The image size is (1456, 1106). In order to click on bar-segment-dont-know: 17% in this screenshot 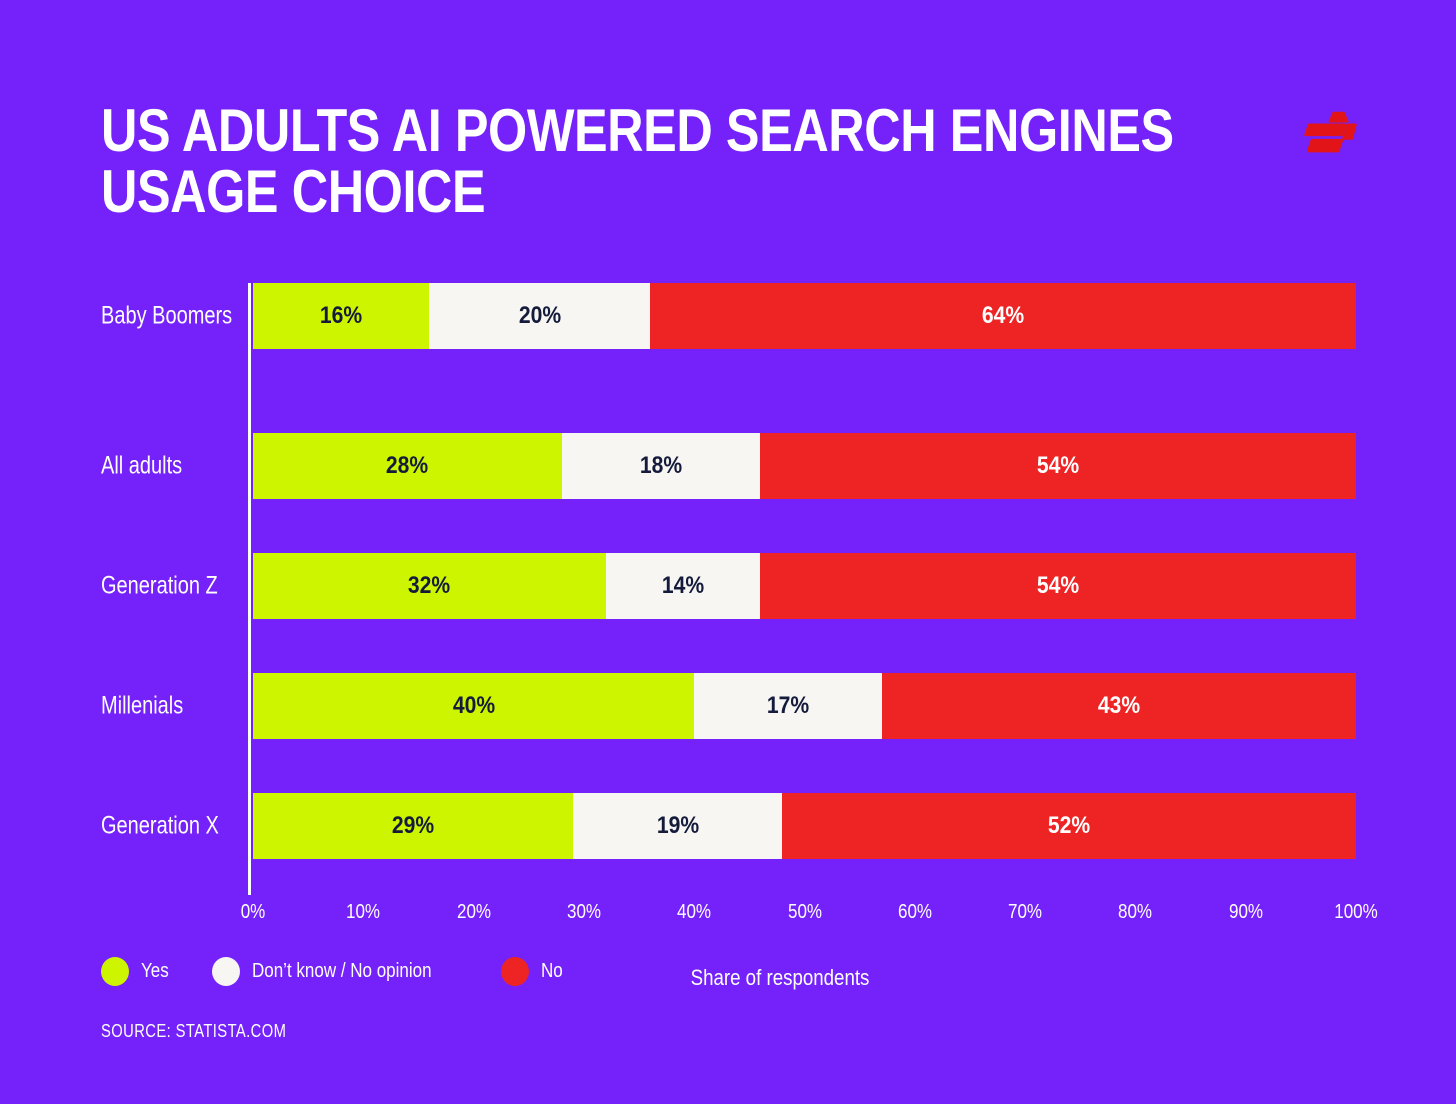, I will do `click(788, 706)`.